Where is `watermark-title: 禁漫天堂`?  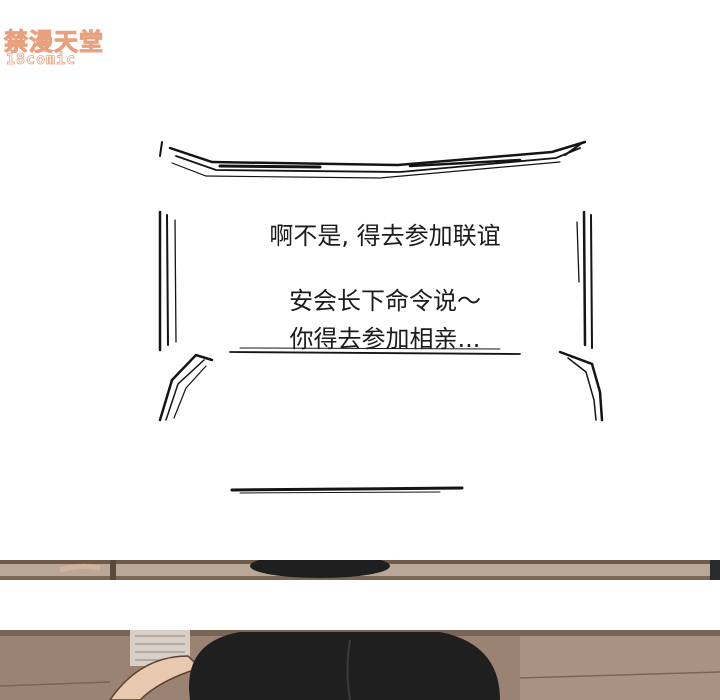 watermark-title: 禁漫天堂 is located at coordinates (54, 42).